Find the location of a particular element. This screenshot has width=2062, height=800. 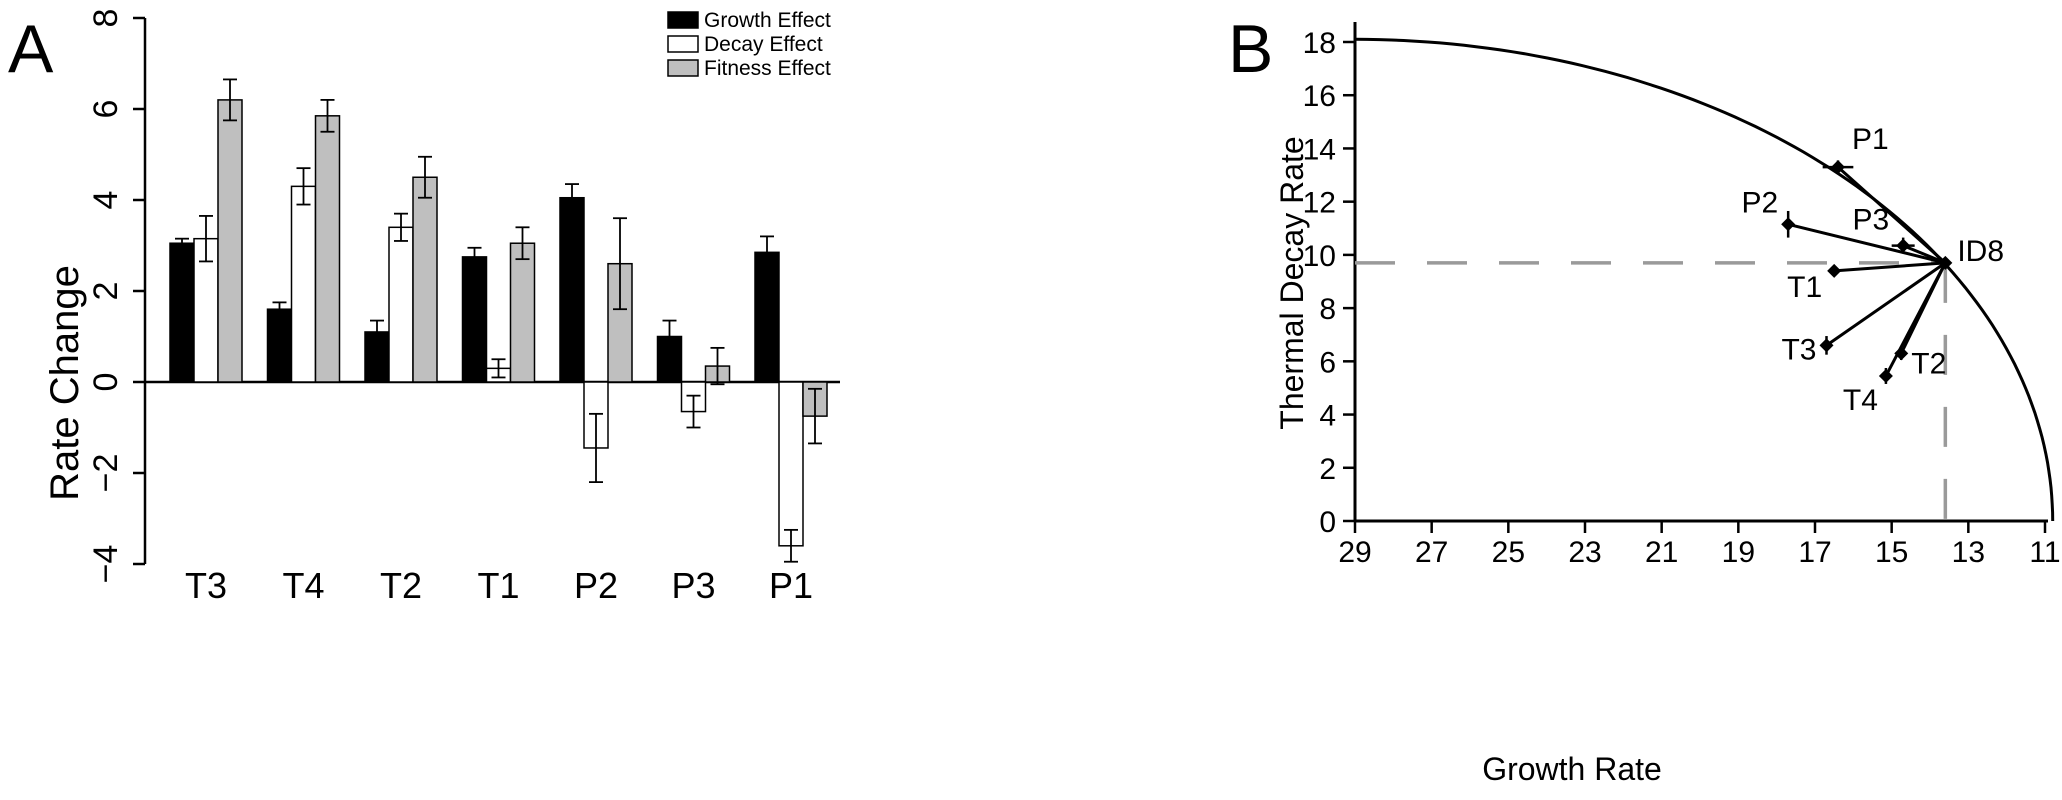

point-marker-P2 is located at coordinates (1788, 224).